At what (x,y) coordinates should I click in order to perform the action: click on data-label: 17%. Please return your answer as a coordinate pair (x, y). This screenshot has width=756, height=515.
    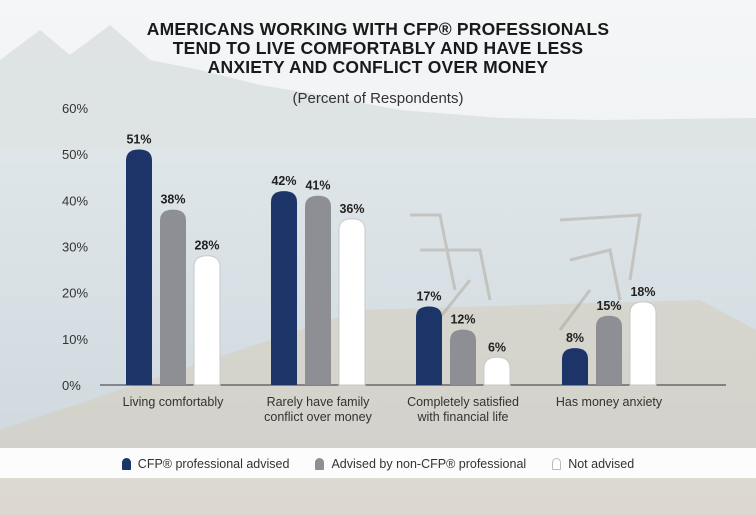
    Looking at the image, I should click on (428, 297).